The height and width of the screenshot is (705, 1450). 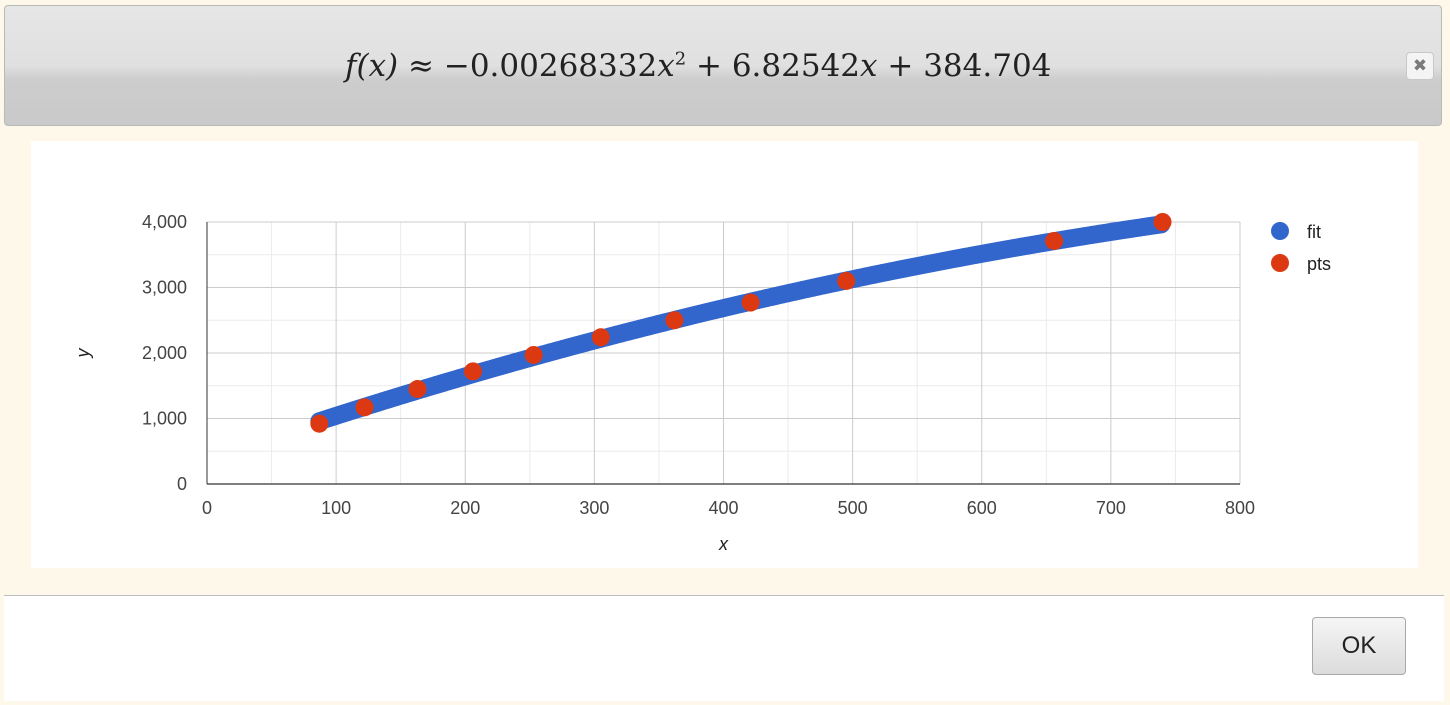 What do you see at coordinates (1280, 263) in the screenshot?
I see `legend-marker-pts` at bounding box center [1280, 263].